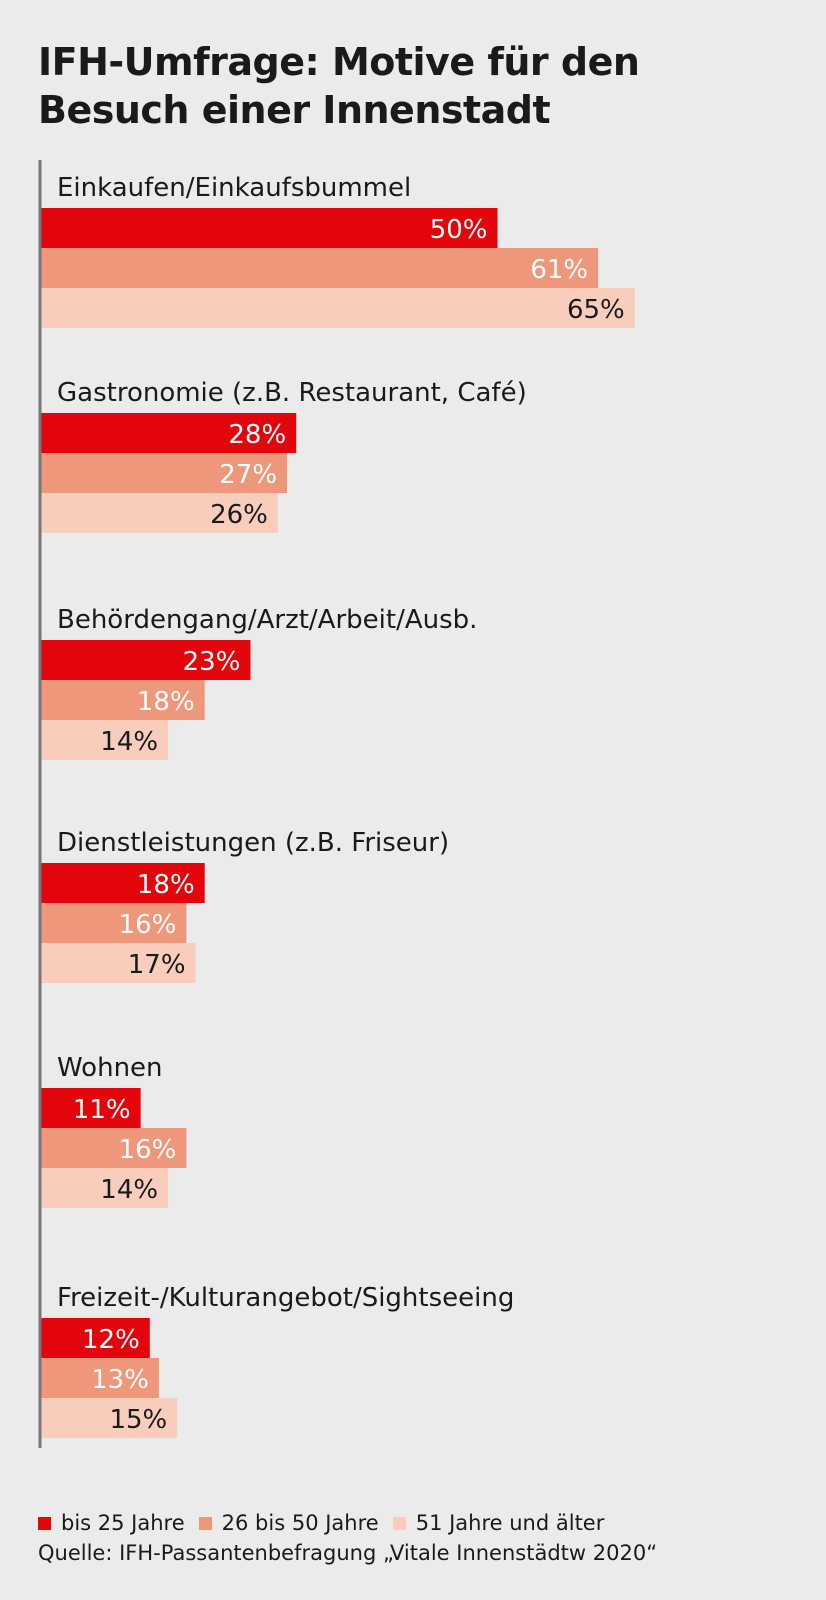 This screenshot has width=826, height=1600. Describe the element at coordinates (292, 393) in the screenshot. I see `category-label: Gastronomie (z.B. Restaurant, Café)` at that location.